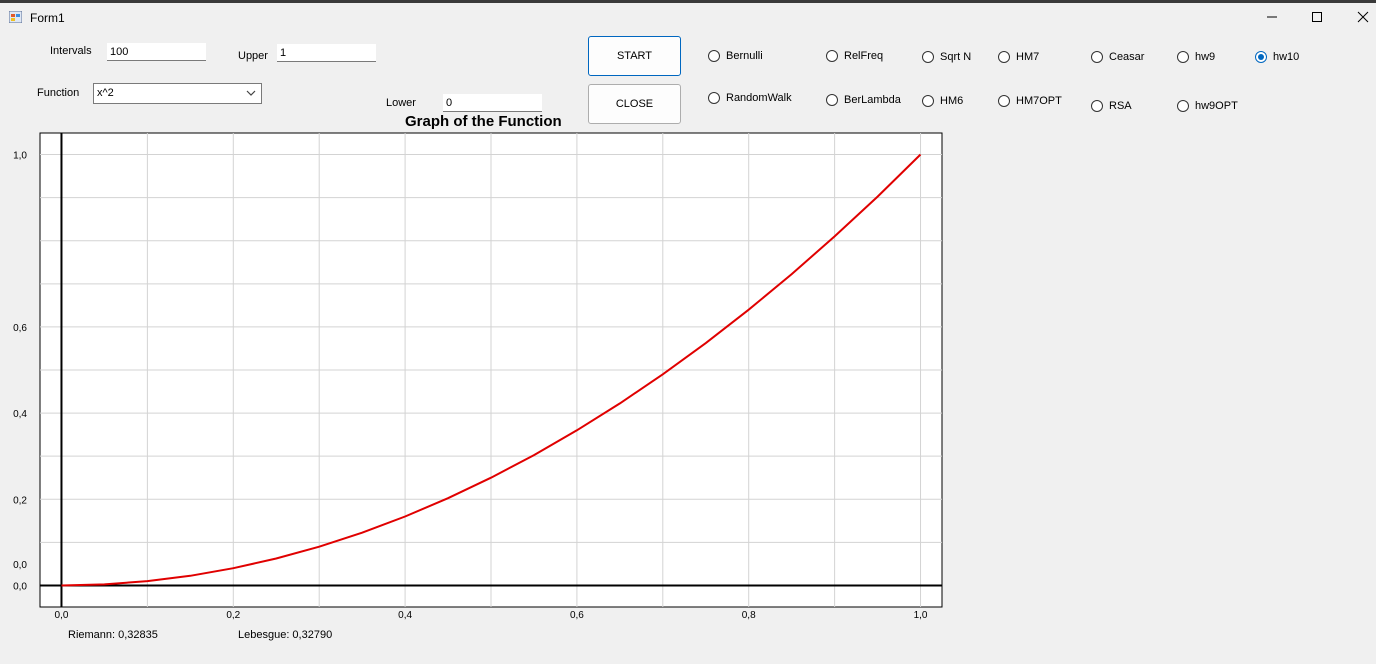 Image resolution: width=1376 pixels, height=664 pixels. I want to click on close-window-button, so click(1363, 17).